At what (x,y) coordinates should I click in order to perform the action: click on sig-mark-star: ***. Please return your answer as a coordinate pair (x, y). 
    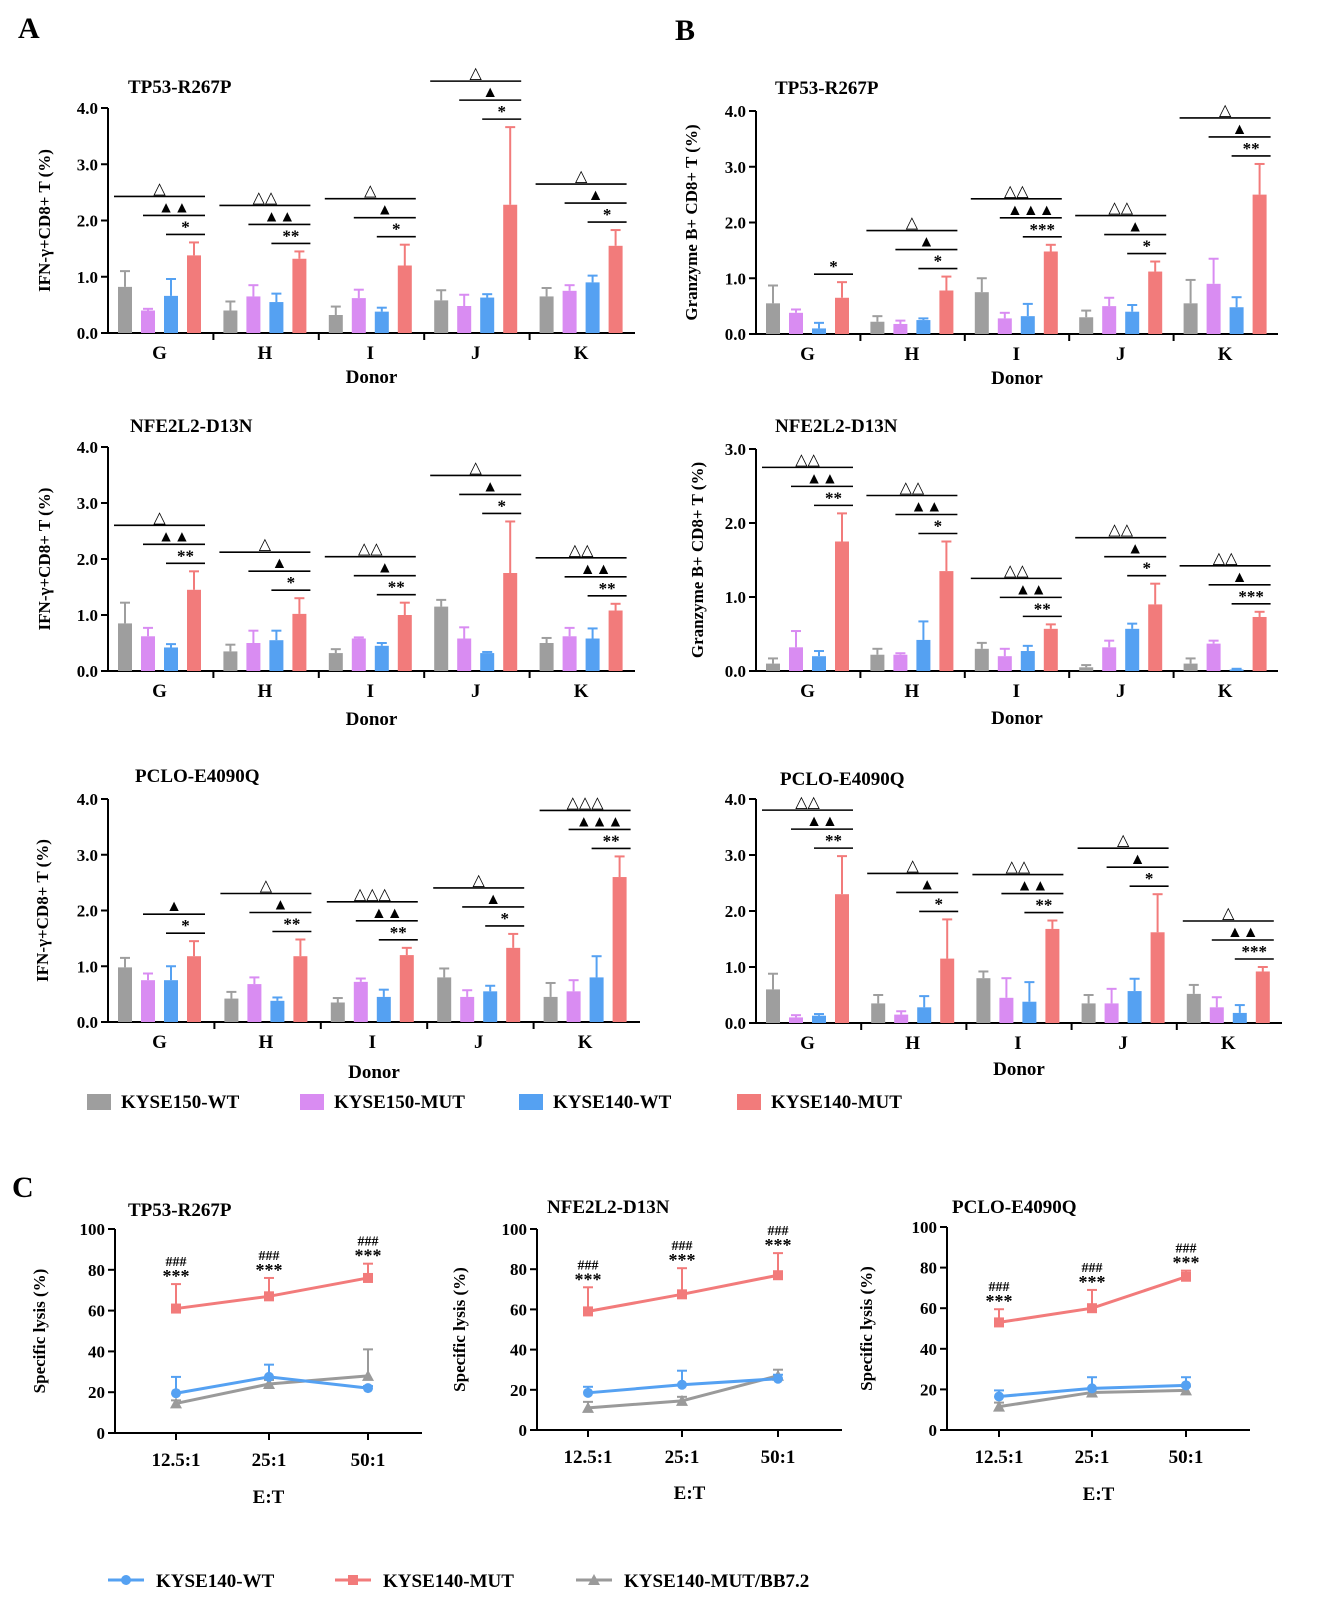
    Looking at the image, I should click on (682, 1260).